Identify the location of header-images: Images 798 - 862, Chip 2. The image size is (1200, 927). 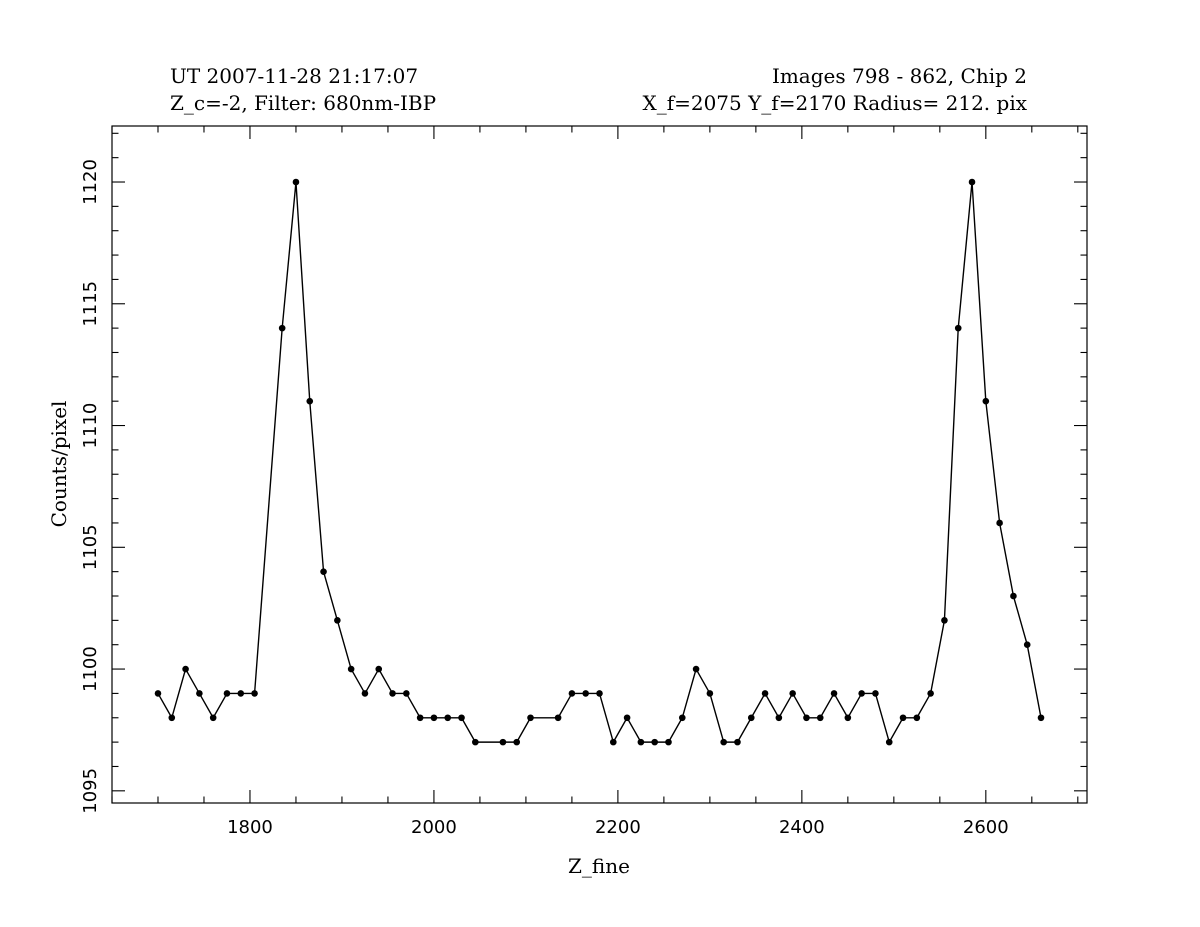
(899, 76).